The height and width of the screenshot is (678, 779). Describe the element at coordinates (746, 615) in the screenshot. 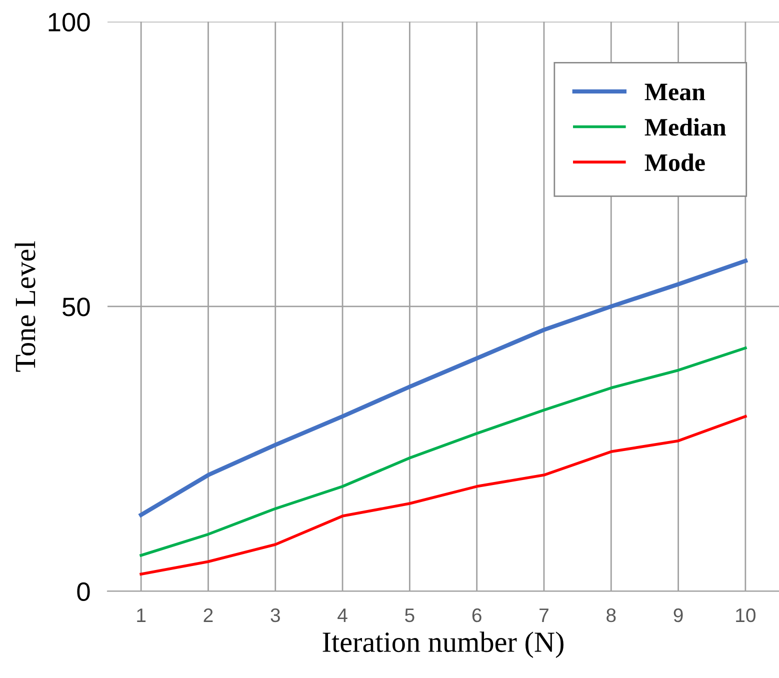

I see `x-tick-label: 10` at that location.